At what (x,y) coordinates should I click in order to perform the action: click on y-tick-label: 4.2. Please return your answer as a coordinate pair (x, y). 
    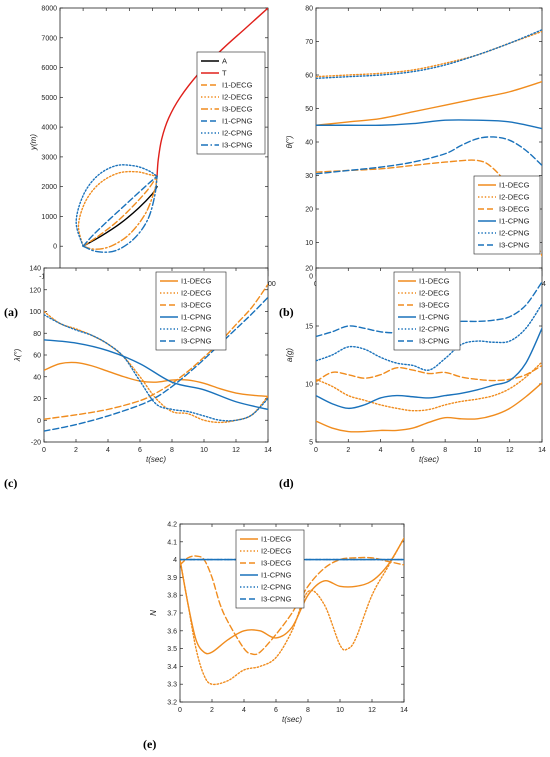
    Looking at the image, I should click on (172, 525).